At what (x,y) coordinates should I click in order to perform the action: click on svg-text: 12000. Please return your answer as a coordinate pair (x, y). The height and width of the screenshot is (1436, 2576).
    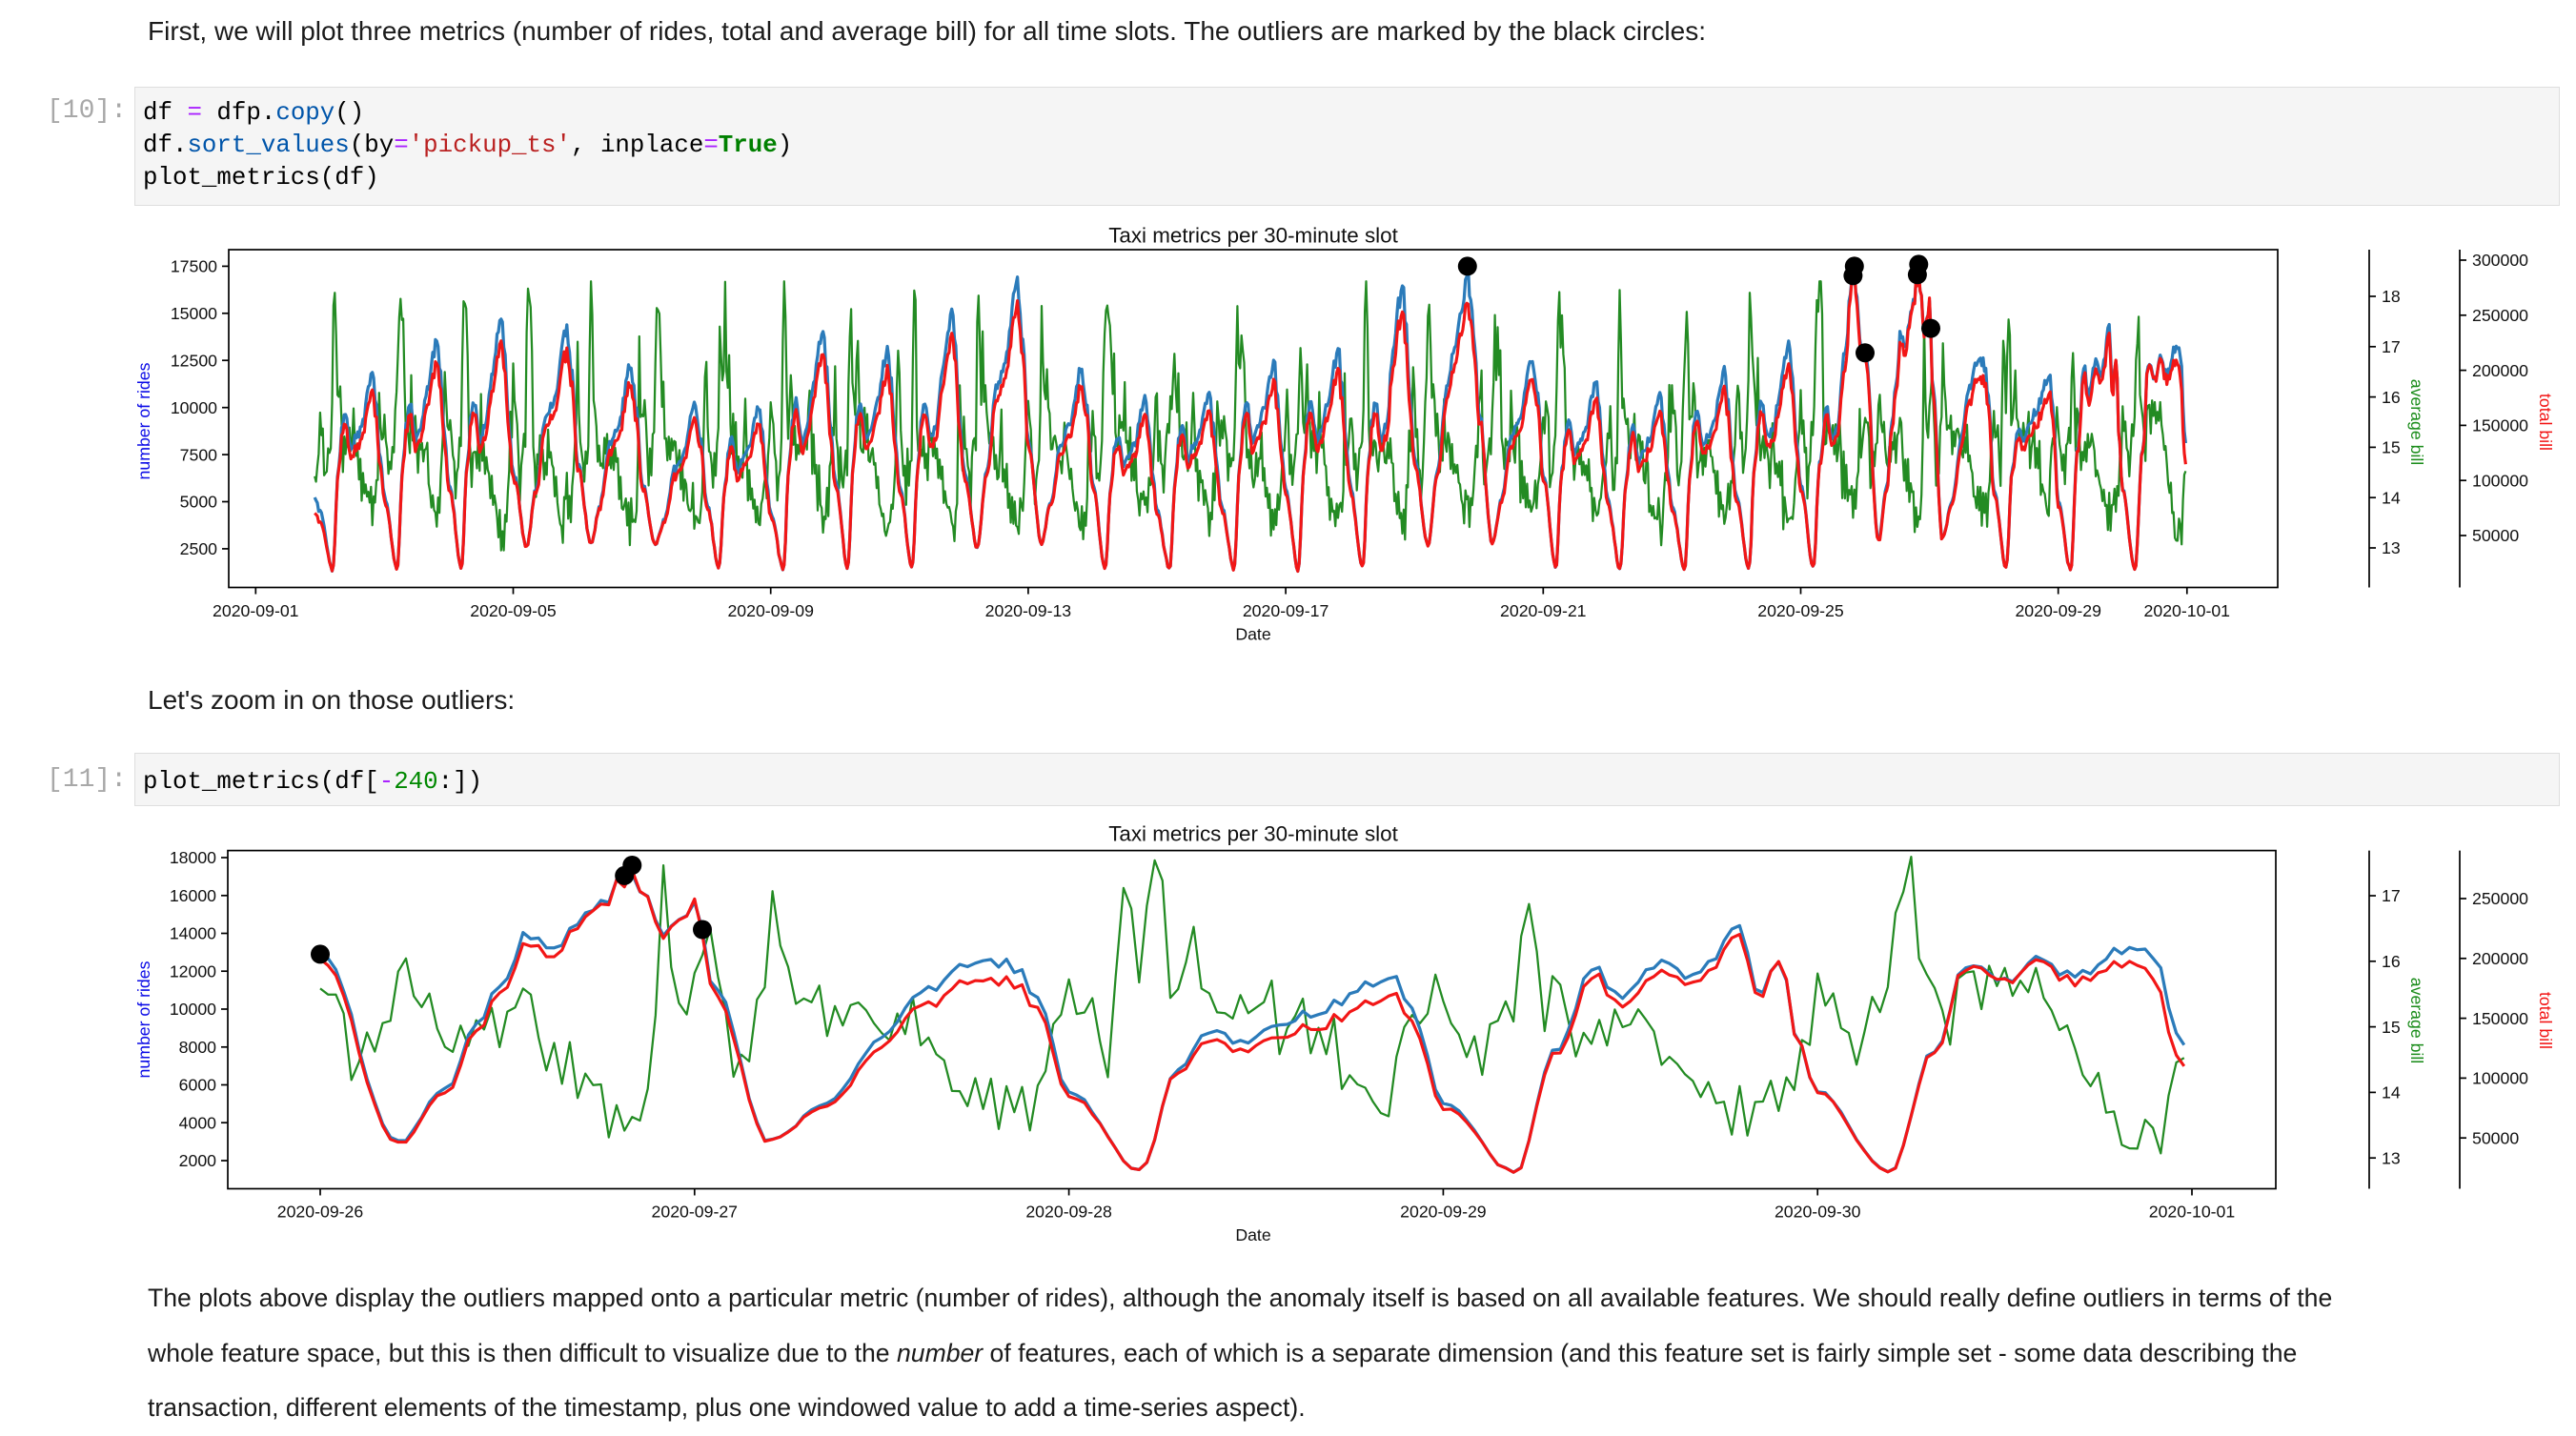
    Looking at the image, I should click on (193, 971).